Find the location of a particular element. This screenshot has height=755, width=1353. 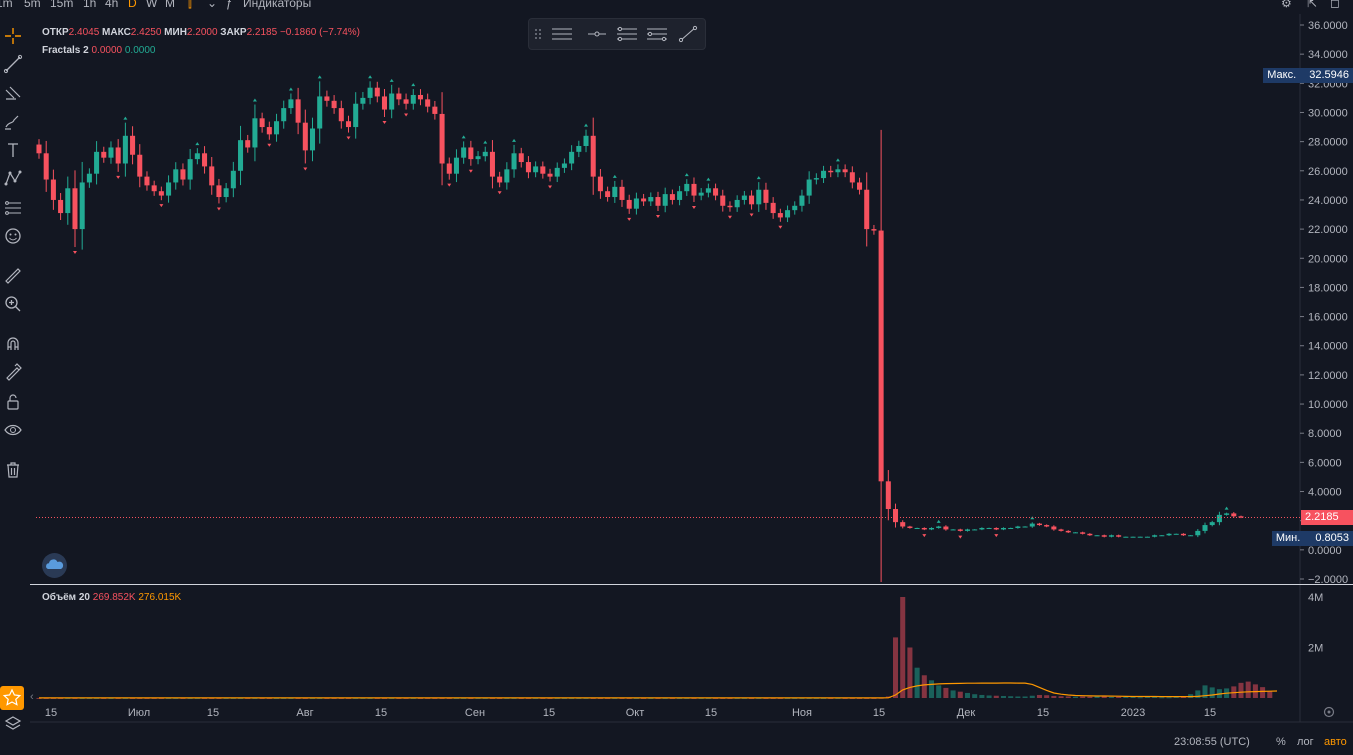

scroll-left-icon: ‹ is located at coordinates (32, 697).